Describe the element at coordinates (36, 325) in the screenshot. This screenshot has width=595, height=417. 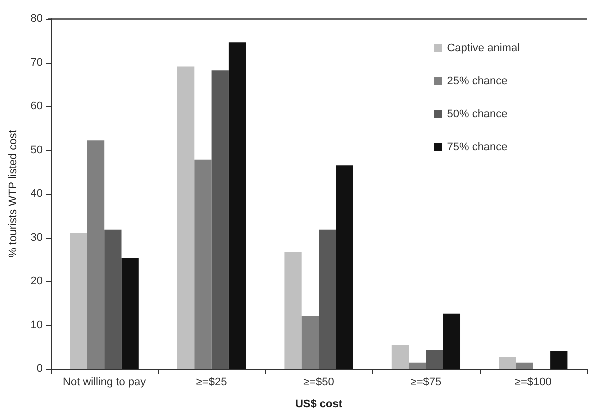
I see `y-tick-label: 10` at that location.